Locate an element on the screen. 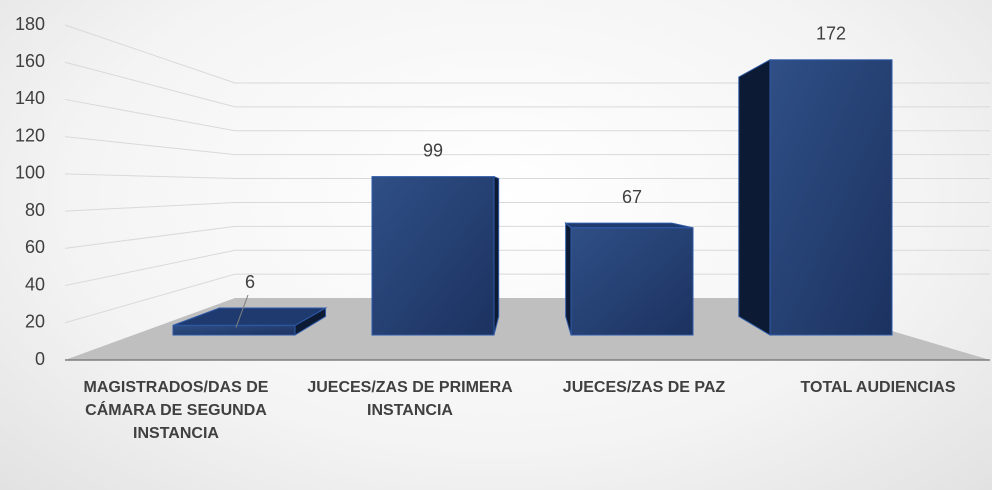 This screenshot has width=992, height=490. y-tick-label: 80 is located at coordinates (35, 210).